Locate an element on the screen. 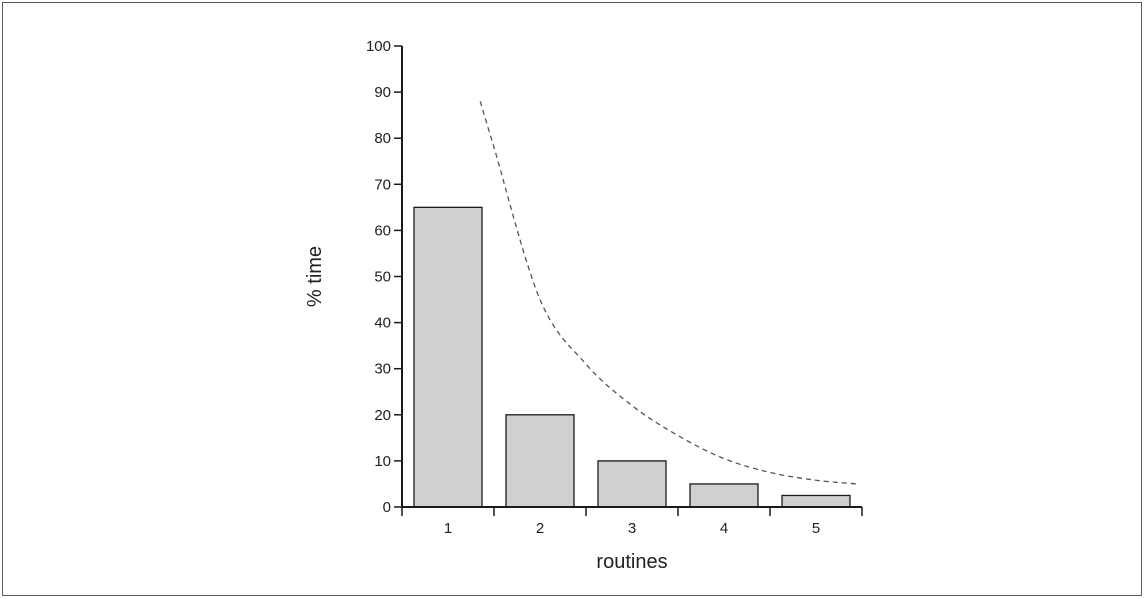 This screenshot has height=599, width=1145. y-tick-label-60: 60 is located at coordinates (382, 230).